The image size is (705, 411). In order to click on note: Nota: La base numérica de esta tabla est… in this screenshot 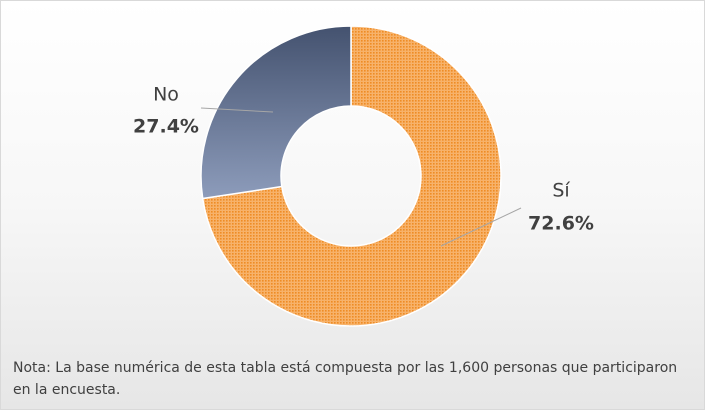, I will do `click(345, 379)`.